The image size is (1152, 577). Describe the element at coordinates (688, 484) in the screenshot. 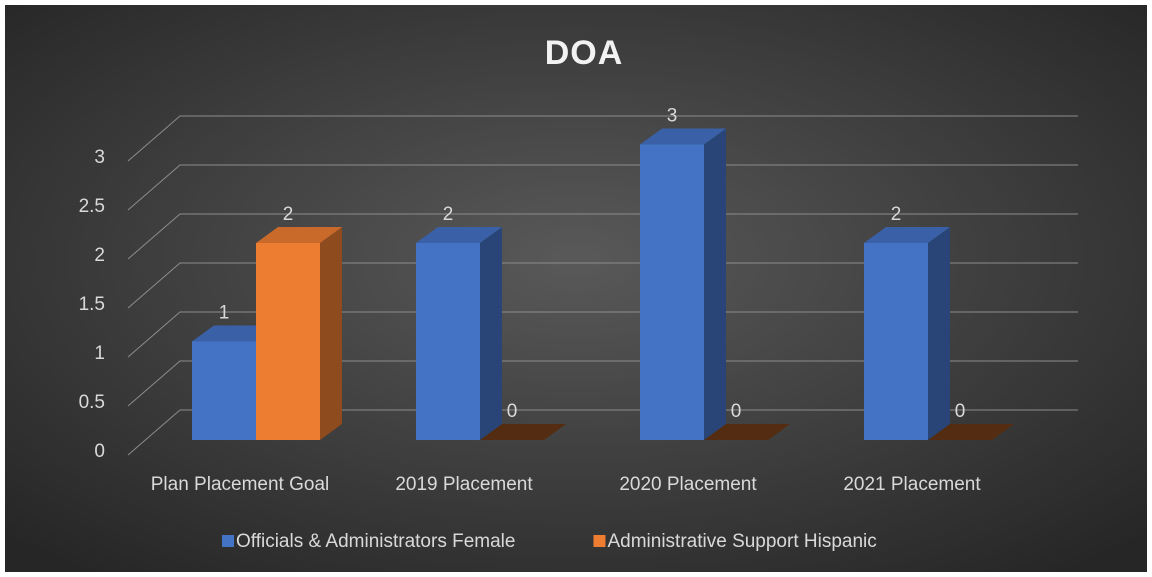

I see `x-tick-label: 2020 Placement` at that location.